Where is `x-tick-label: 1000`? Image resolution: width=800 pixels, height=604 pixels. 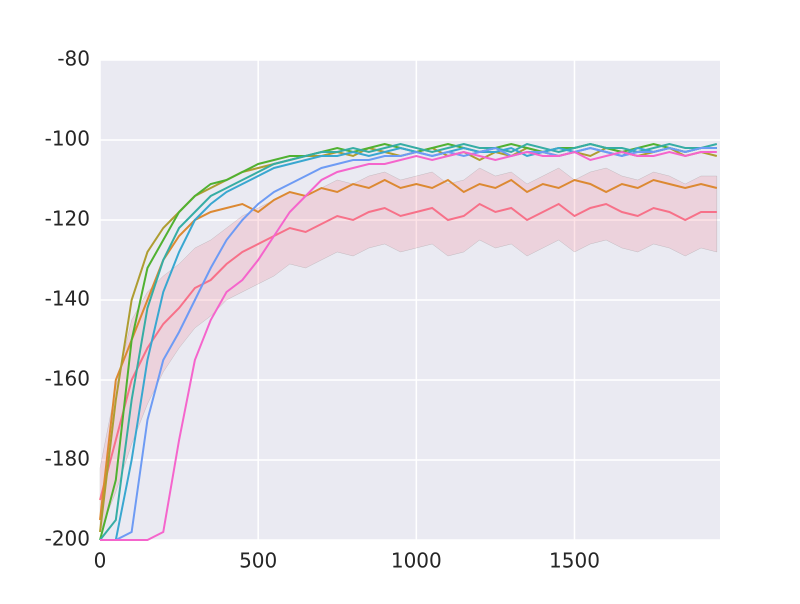
x-tick-label: 1000 is located at coordinates (416, 561).